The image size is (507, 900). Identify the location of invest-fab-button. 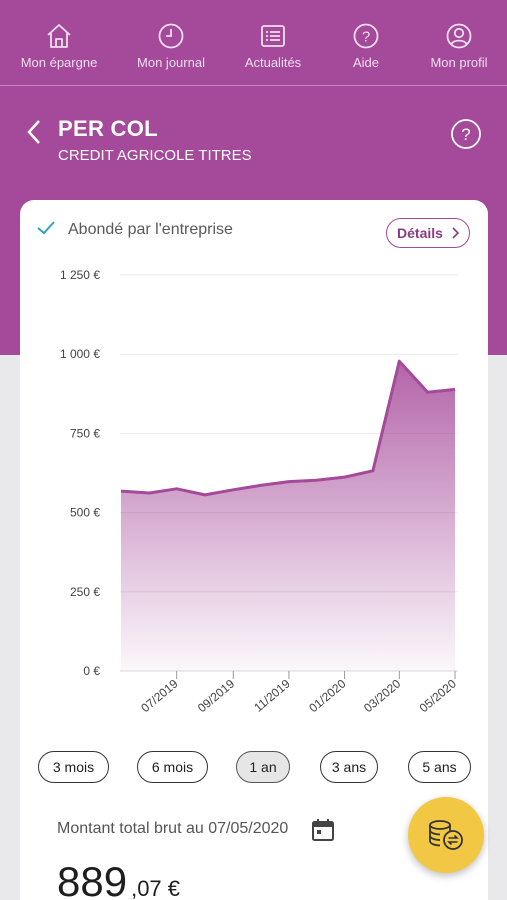
(446, 835).